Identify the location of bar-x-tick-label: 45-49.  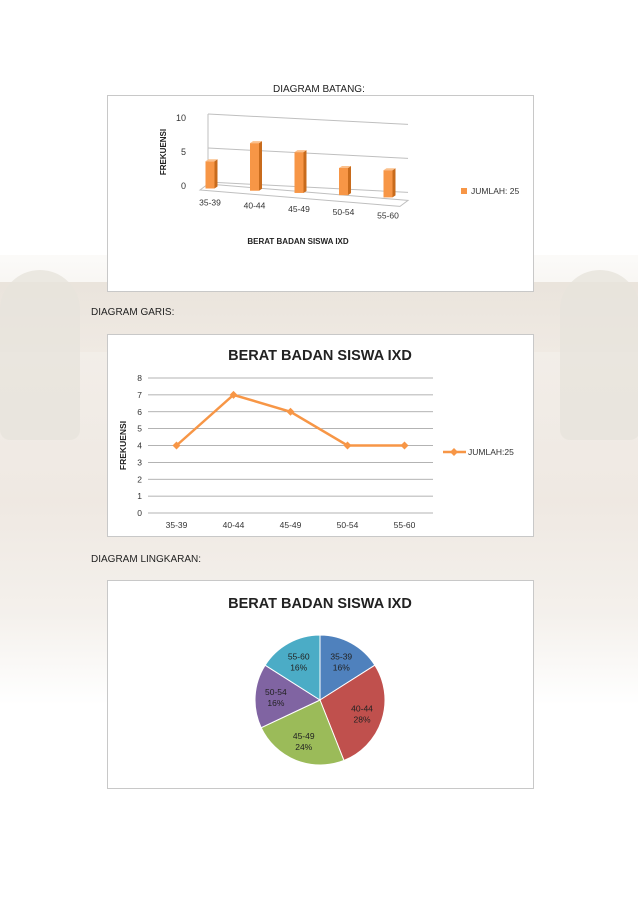
(299, 209).